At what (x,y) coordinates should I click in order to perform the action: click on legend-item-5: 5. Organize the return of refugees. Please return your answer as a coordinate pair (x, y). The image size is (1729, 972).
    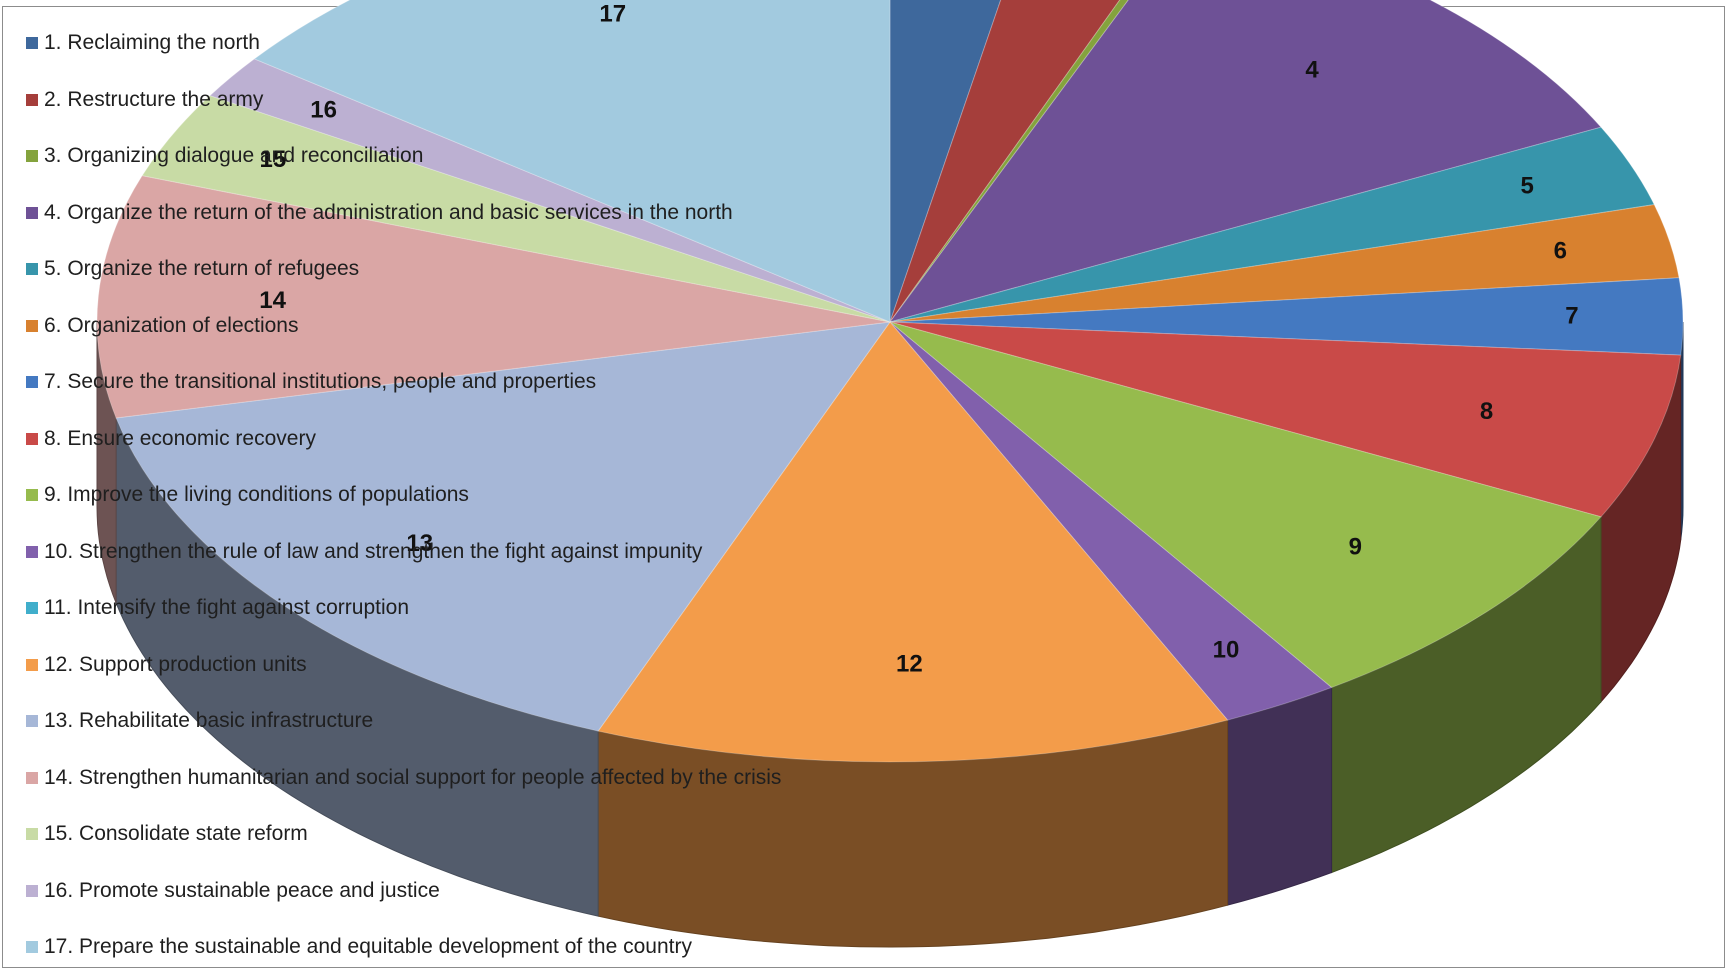
    Looking at the image, I should click on (192, 269).